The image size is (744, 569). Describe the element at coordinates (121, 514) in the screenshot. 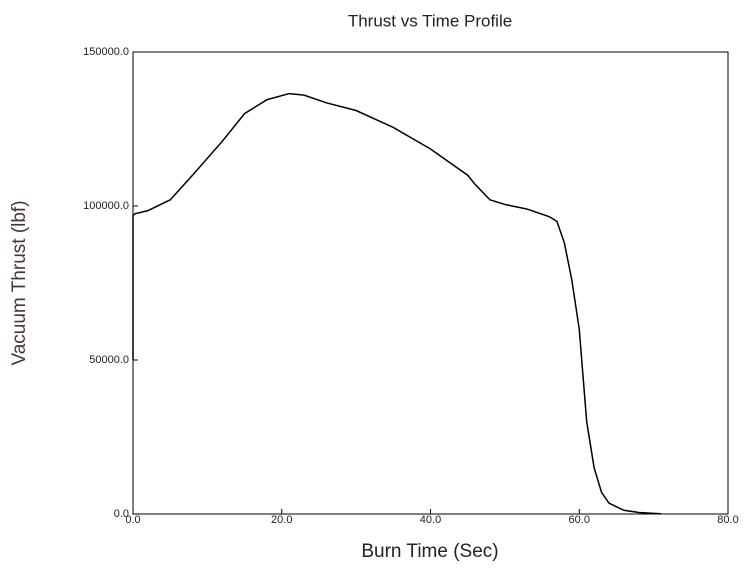

I see `y-tick-label: 0.0` at that location.